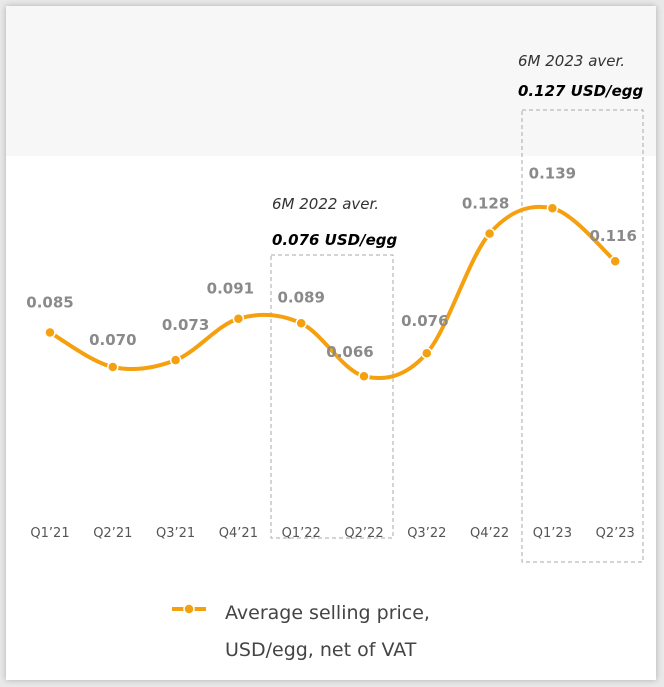 This screenshot has height=687, width=664. I want to click on annotation-title: 6M 2022 aver., so click(325, 204).